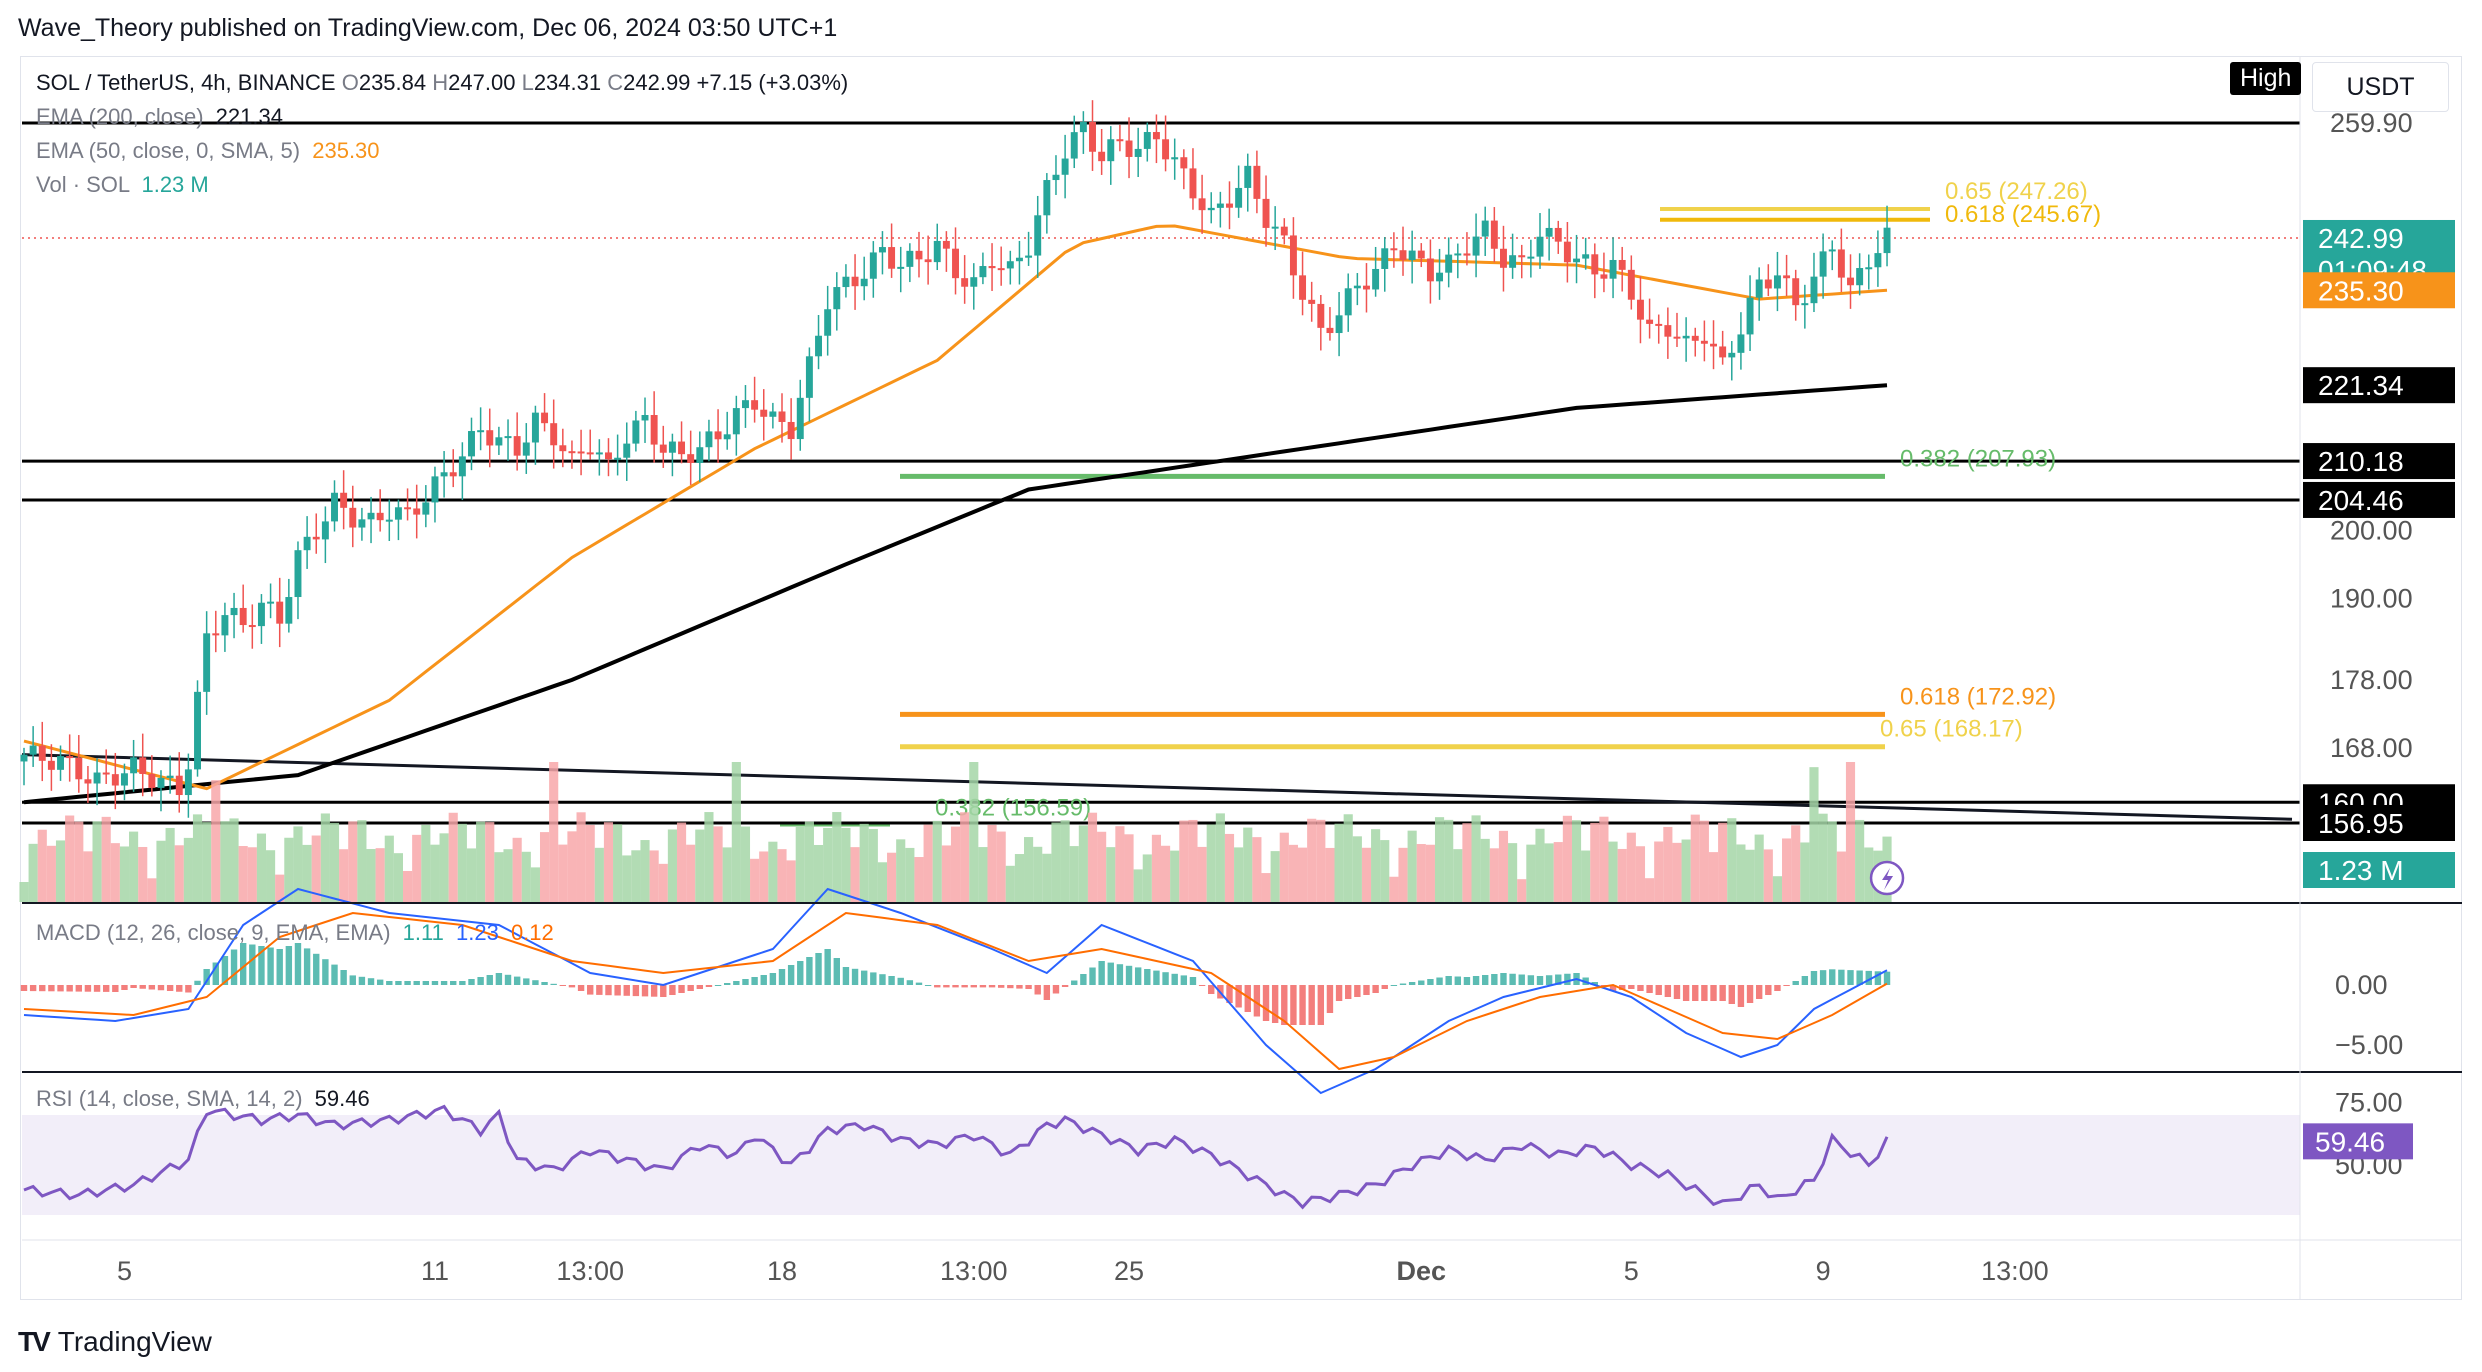  I want to click on ema200-legend: EMA (200, close) 221.34, so click(159, 117).